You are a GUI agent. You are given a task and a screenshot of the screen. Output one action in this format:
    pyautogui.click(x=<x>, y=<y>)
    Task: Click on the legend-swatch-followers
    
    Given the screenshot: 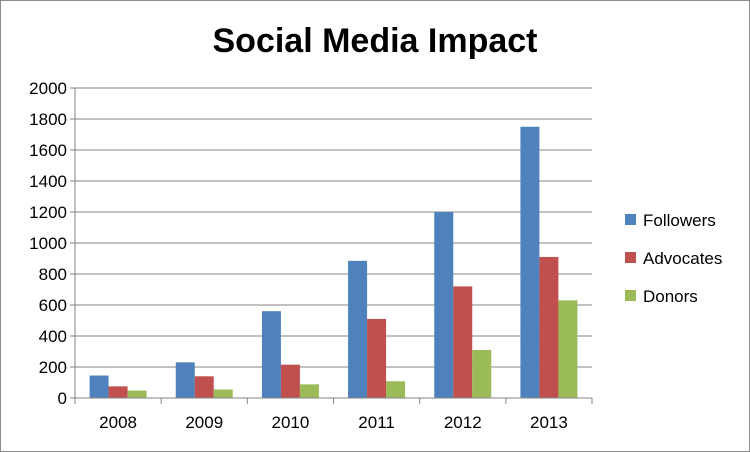 What is the action you would take?
    pyautogui.click(x=630, y=219)
    